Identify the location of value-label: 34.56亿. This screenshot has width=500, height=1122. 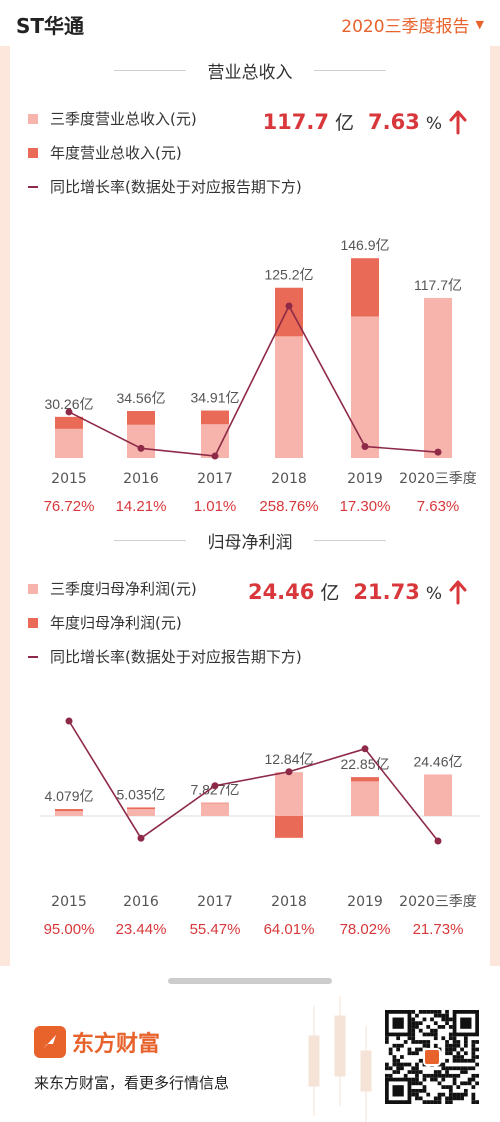
(140, 398).